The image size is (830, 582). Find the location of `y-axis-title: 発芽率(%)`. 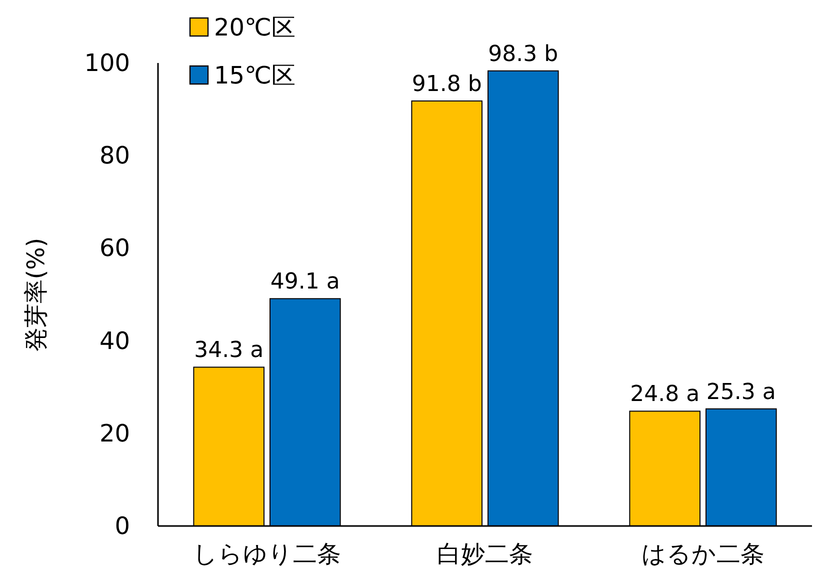

y-axis-title: 発芽率(%) is located at coordinates (36, 295).